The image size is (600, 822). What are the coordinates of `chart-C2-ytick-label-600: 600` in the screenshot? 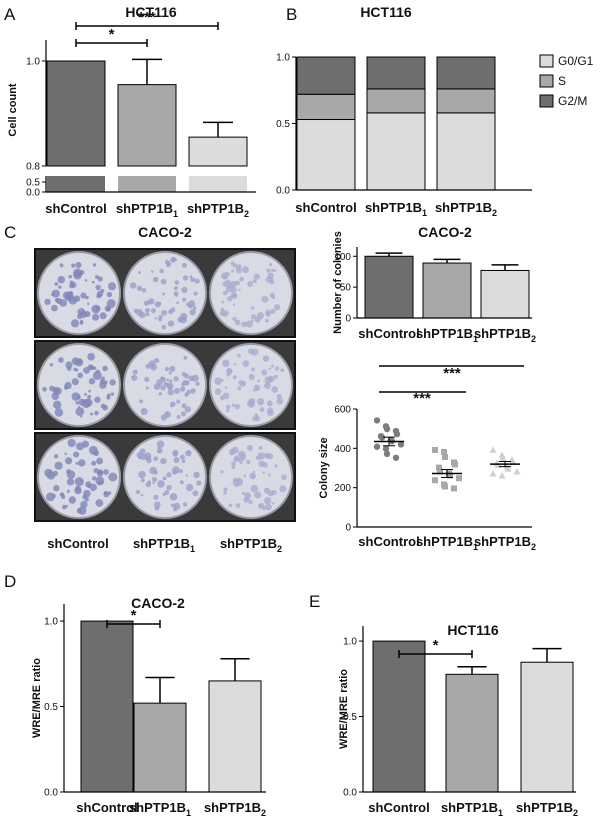 It's located at (342, 410).